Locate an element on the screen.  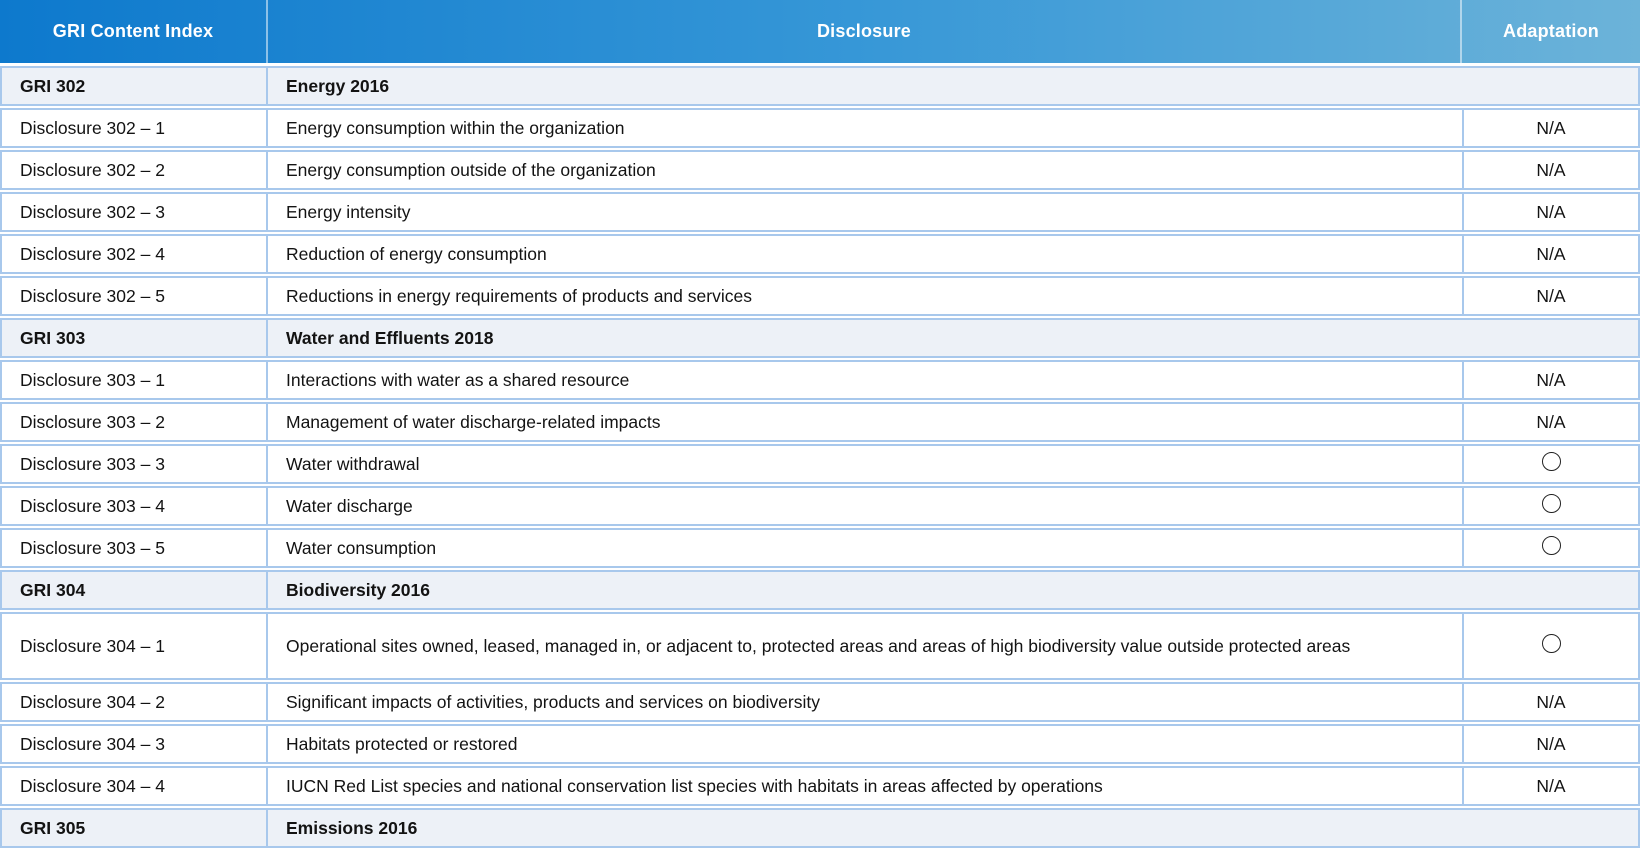
section-title-cell: Water and Effluents 2018 is located at coordinates (953, 338).